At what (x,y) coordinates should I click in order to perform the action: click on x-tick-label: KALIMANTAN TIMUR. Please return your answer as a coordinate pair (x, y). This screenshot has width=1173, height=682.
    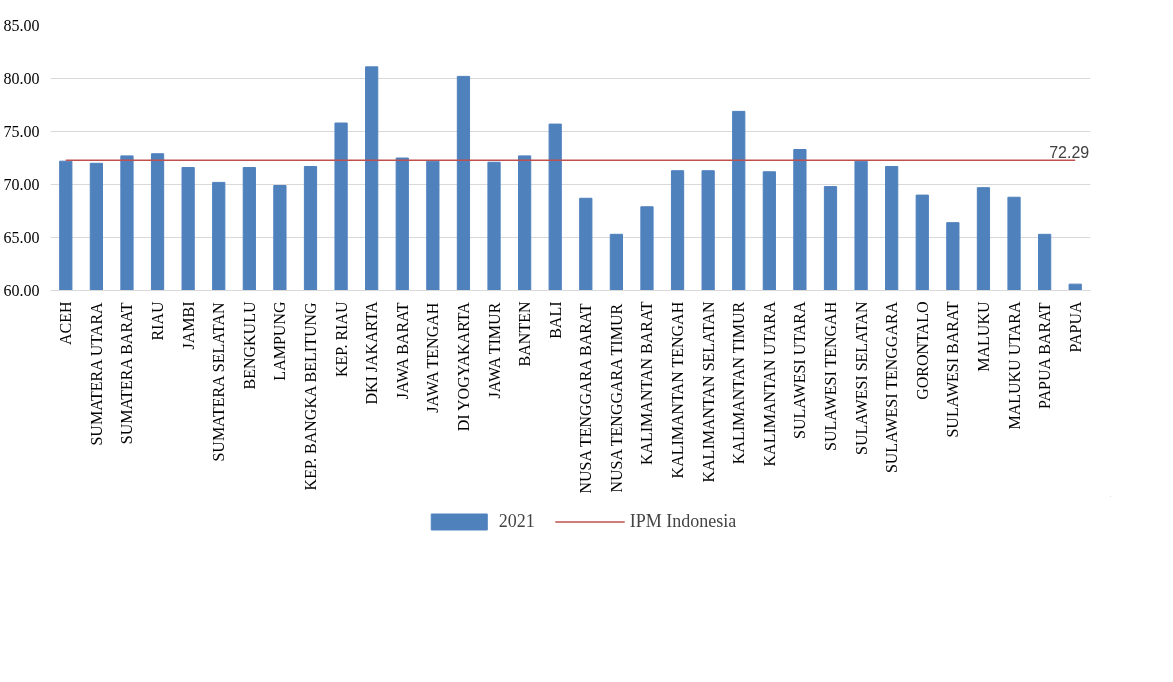
    Looking at the image, I should click on (739, 383).